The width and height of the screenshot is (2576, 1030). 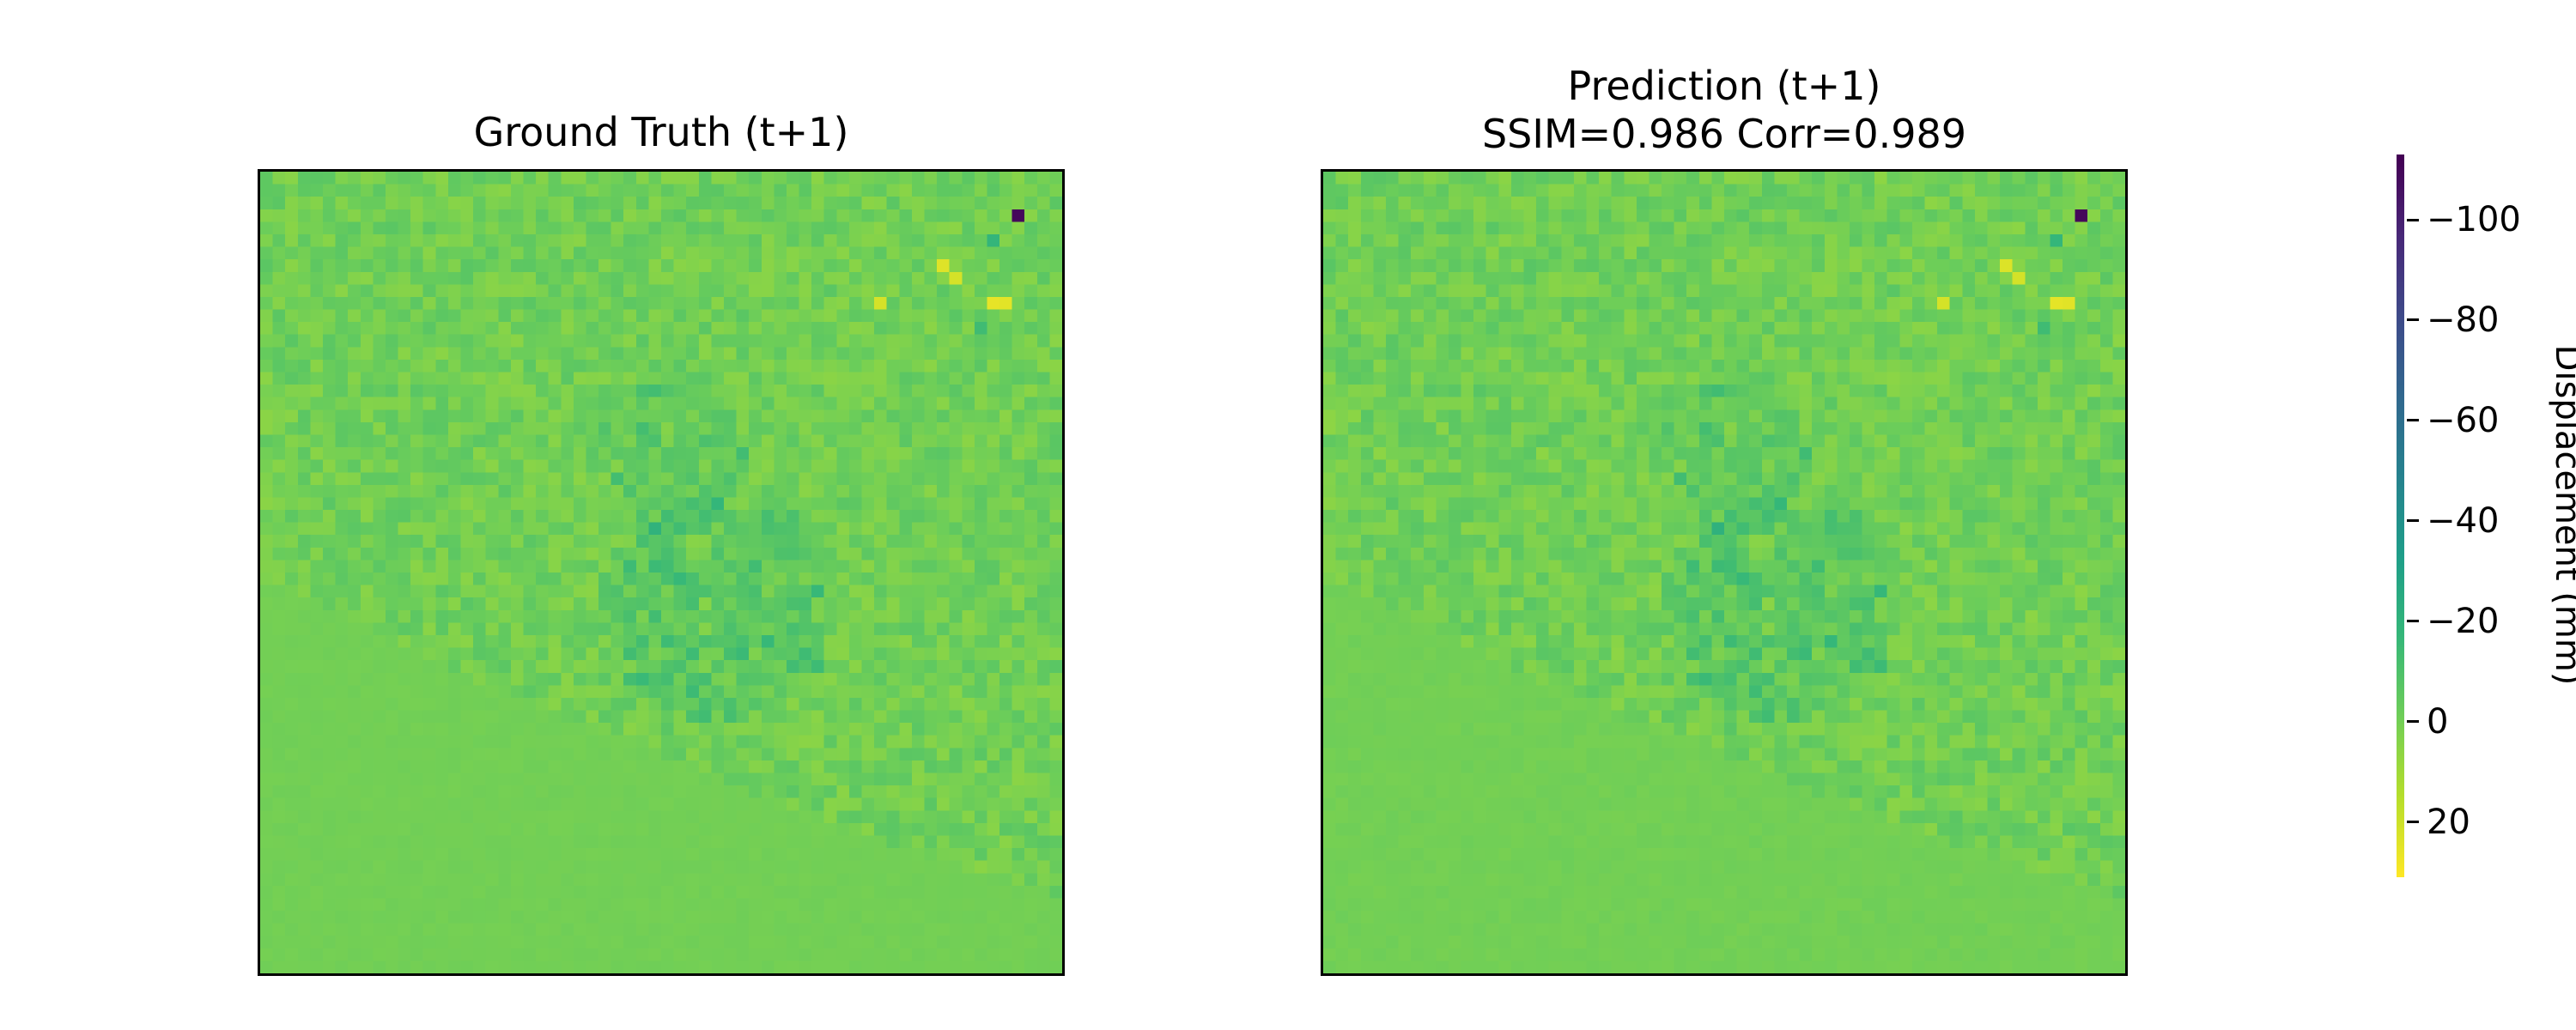 I want to click on ground-truth-title: Ground Truth (t+1), so click(x=662, y=132).